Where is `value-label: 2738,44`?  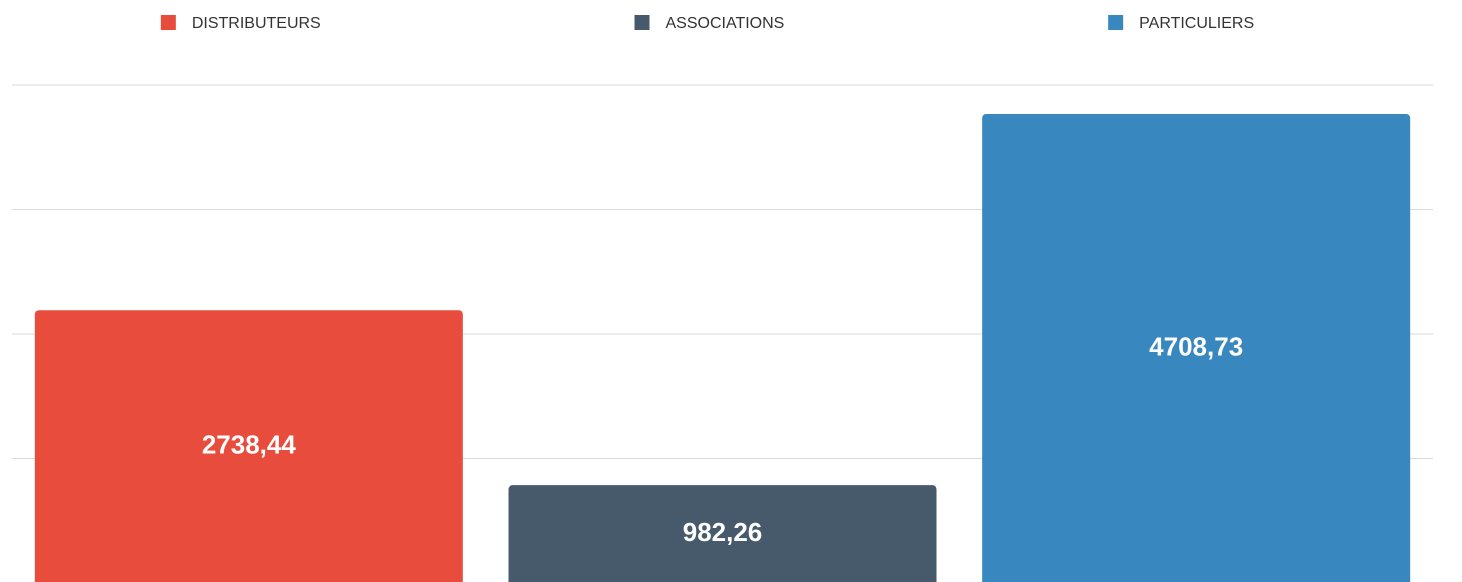
value-label: 2738,44 is located at coordinates (249, 445).